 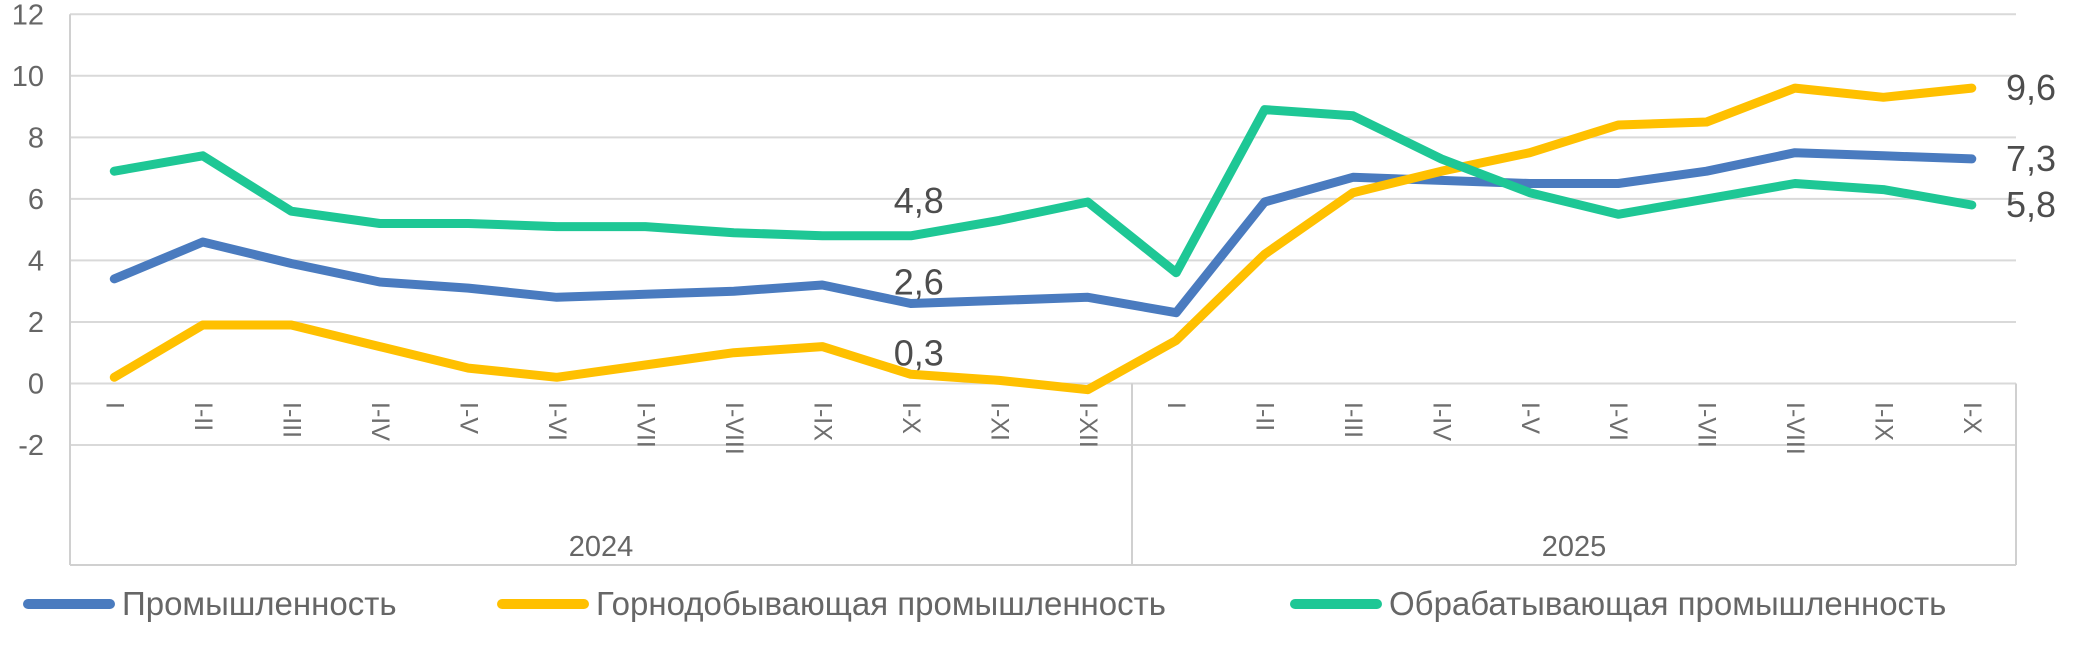 I want to click on legend-swatch-industry, so click(x=69, y=604).